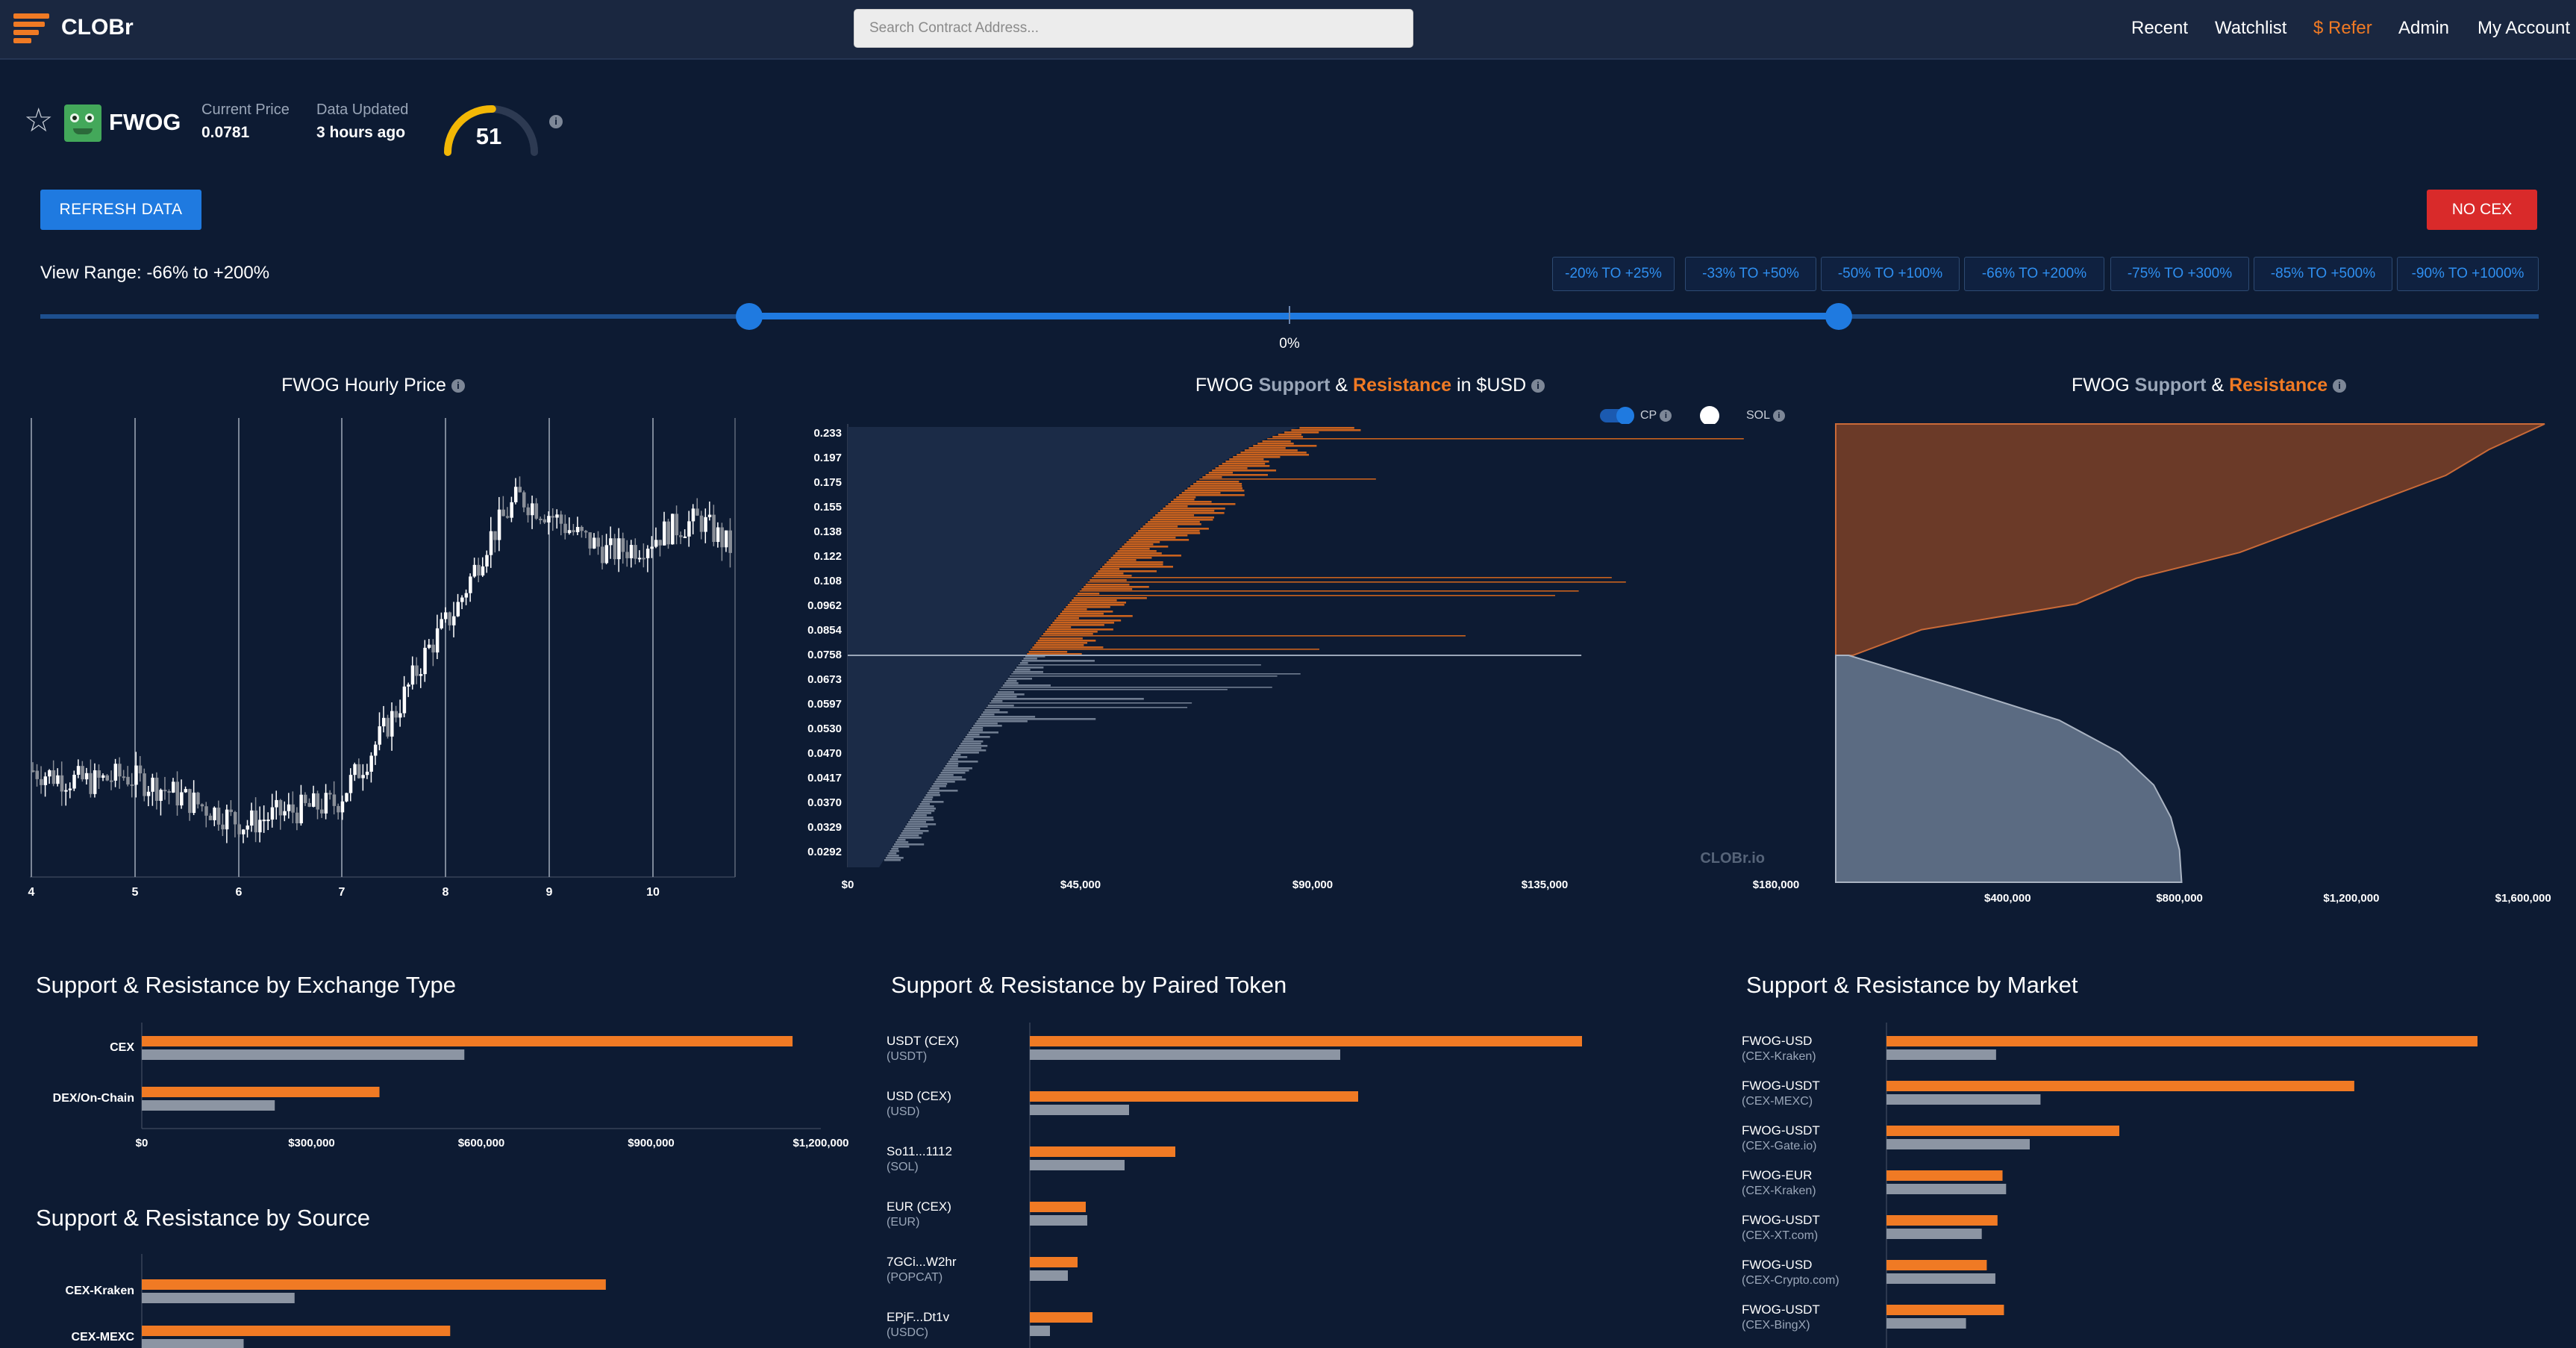 The image size is (2576, 1348). Describe the element at coordinates (384, 660) in the screenshot. I see `hourly-price-chart: 4 5 6 7 8 9 10` at that location.